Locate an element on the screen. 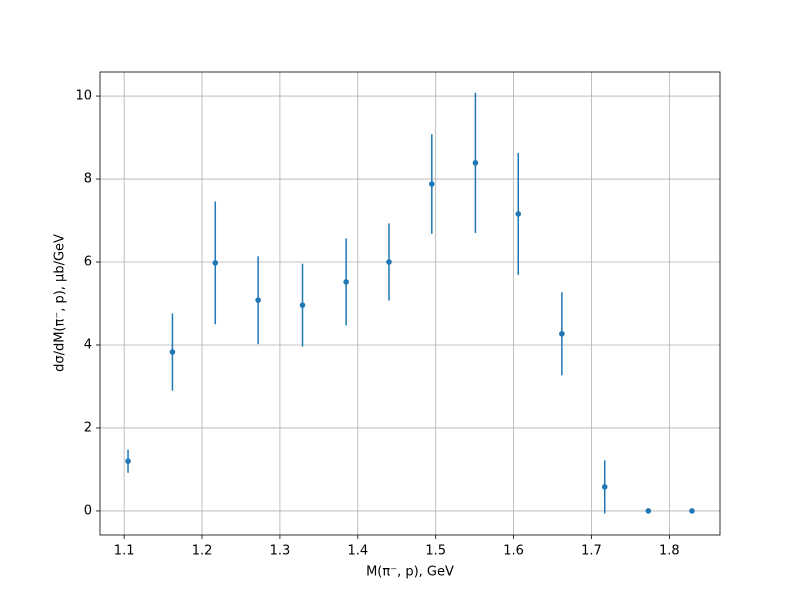 The width and height of the screenshot is (800, 600). x-tick-label: 1.6 is located at coordinates (513, 551).